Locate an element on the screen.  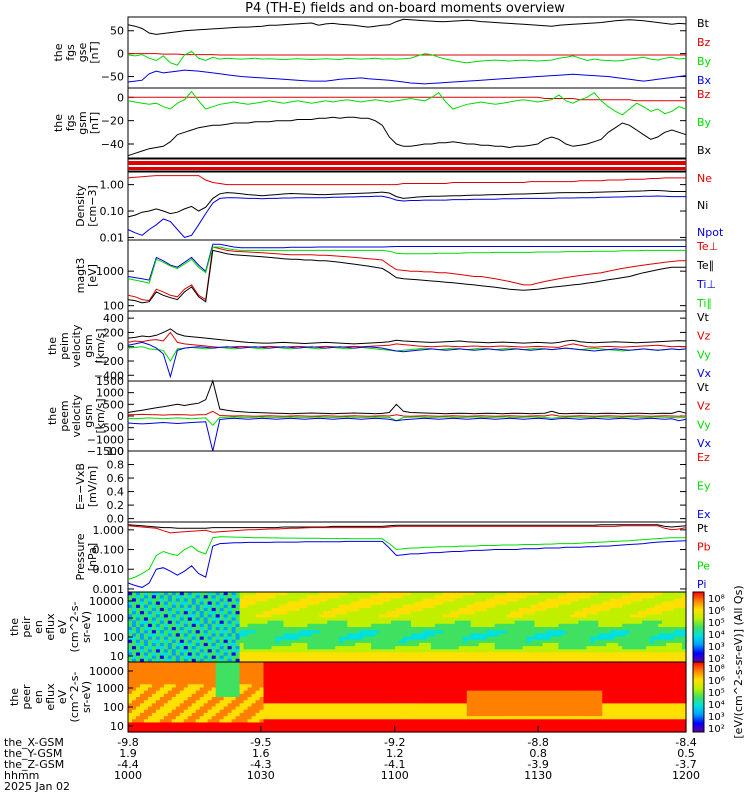
series-line-Pt is located at coordinates (407, 526).